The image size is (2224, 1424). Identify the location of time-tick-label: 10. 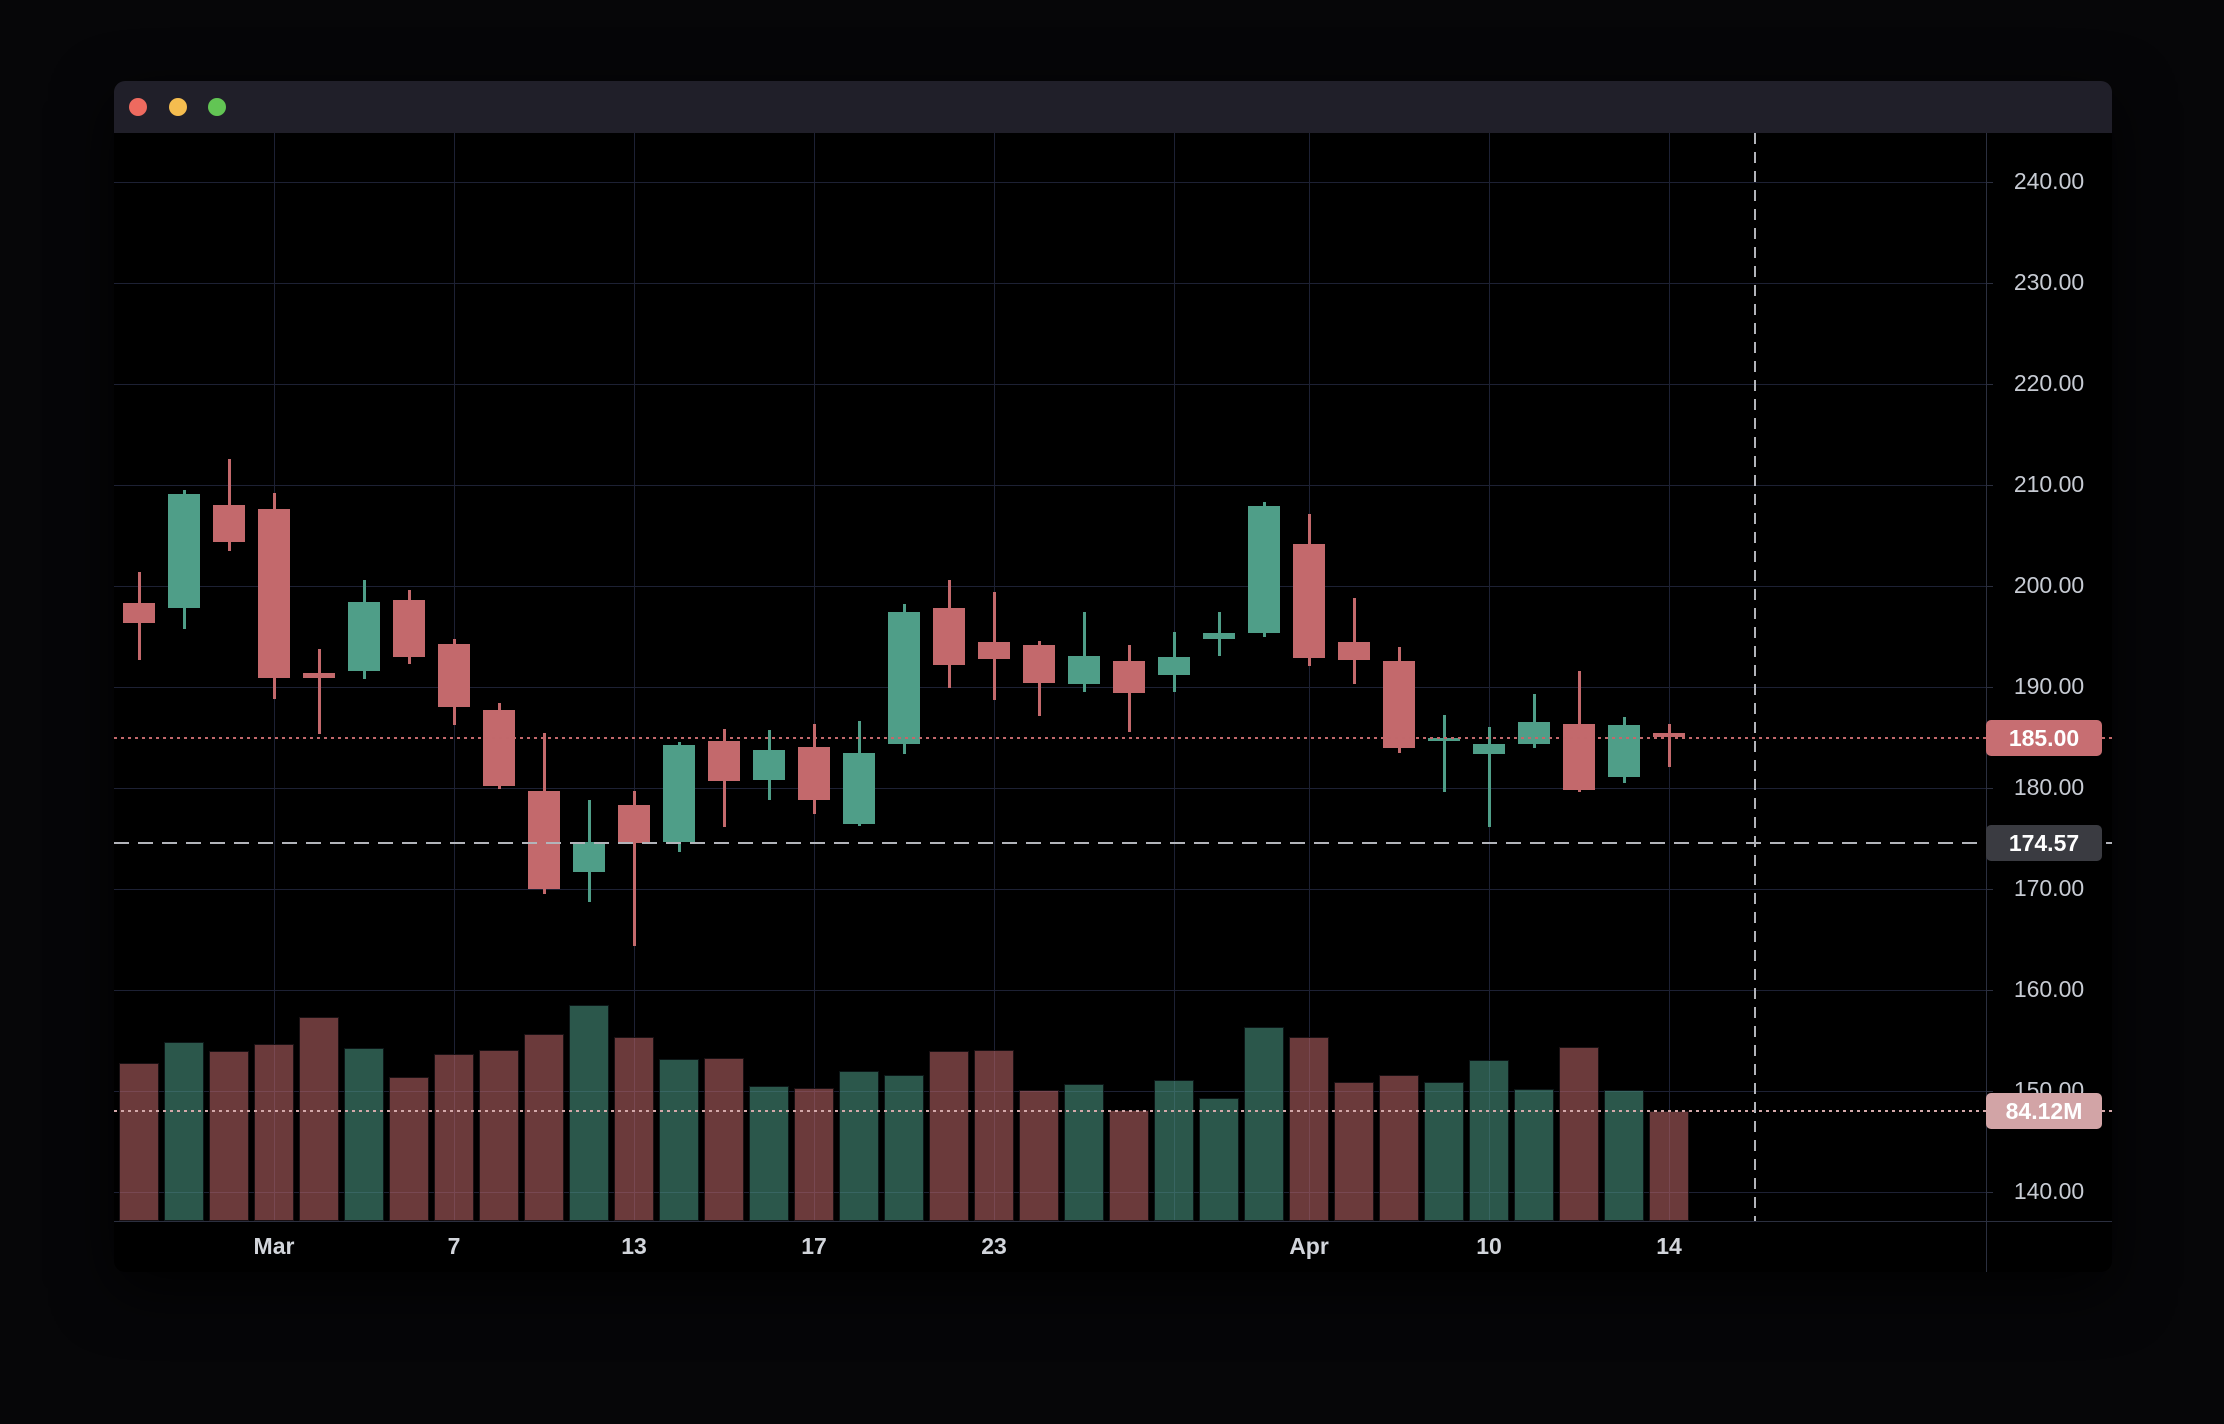
(1489, 1246).